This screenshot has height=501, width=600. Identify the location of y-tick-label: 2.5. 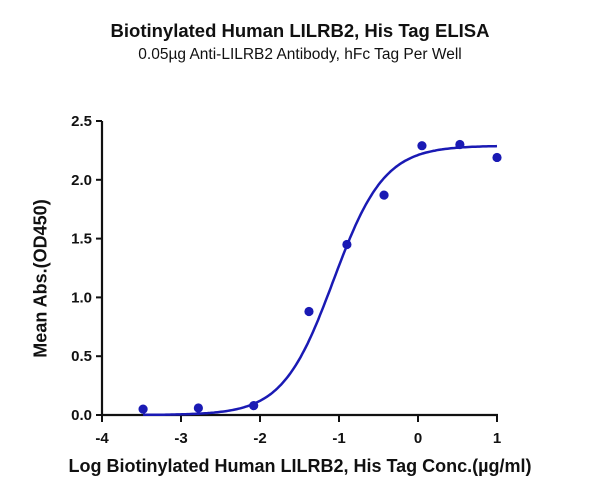
(81, 121).